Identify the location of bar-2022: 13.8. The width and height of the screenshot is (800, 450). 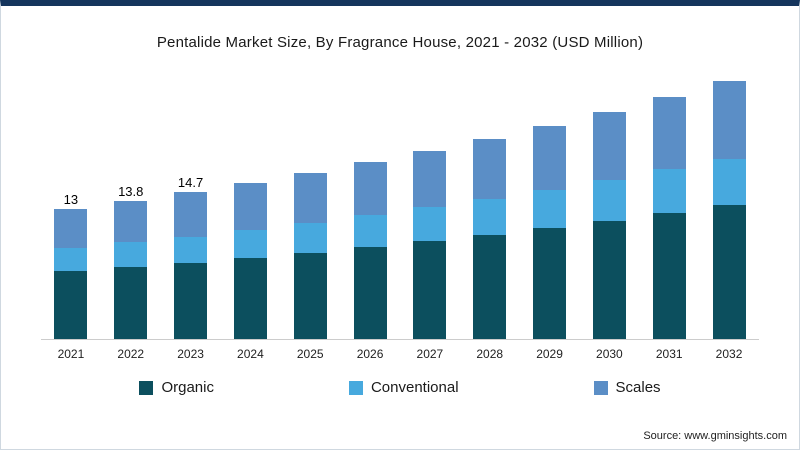
(131, 262).